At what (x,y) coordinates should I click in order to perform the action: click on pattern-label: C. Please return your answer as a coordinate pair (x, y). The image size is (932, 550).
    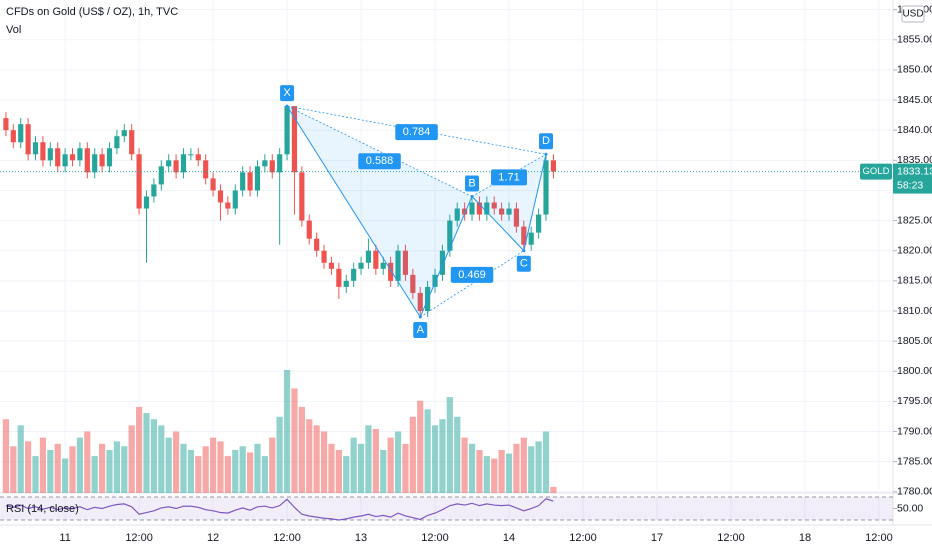
    Looking at the image, I should click on (524, 264).